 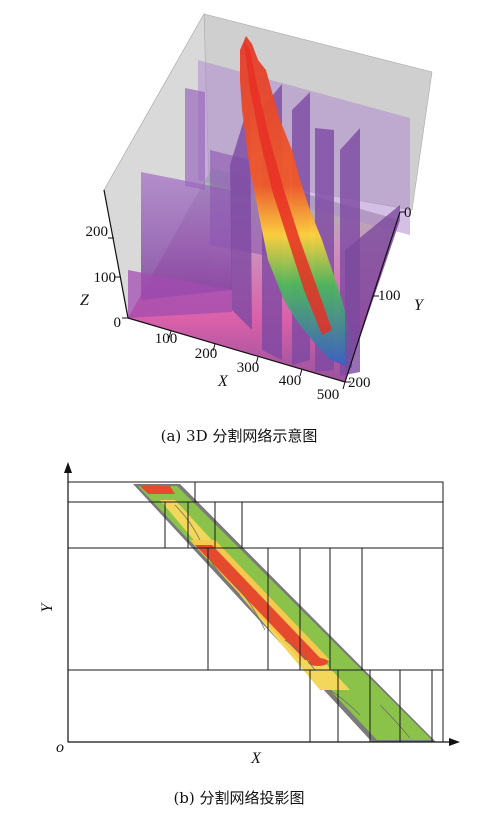 What do you see at coordinates (372, 297) in the screenshot?
I see `y-axis-line` at bounding box center [372, 297].